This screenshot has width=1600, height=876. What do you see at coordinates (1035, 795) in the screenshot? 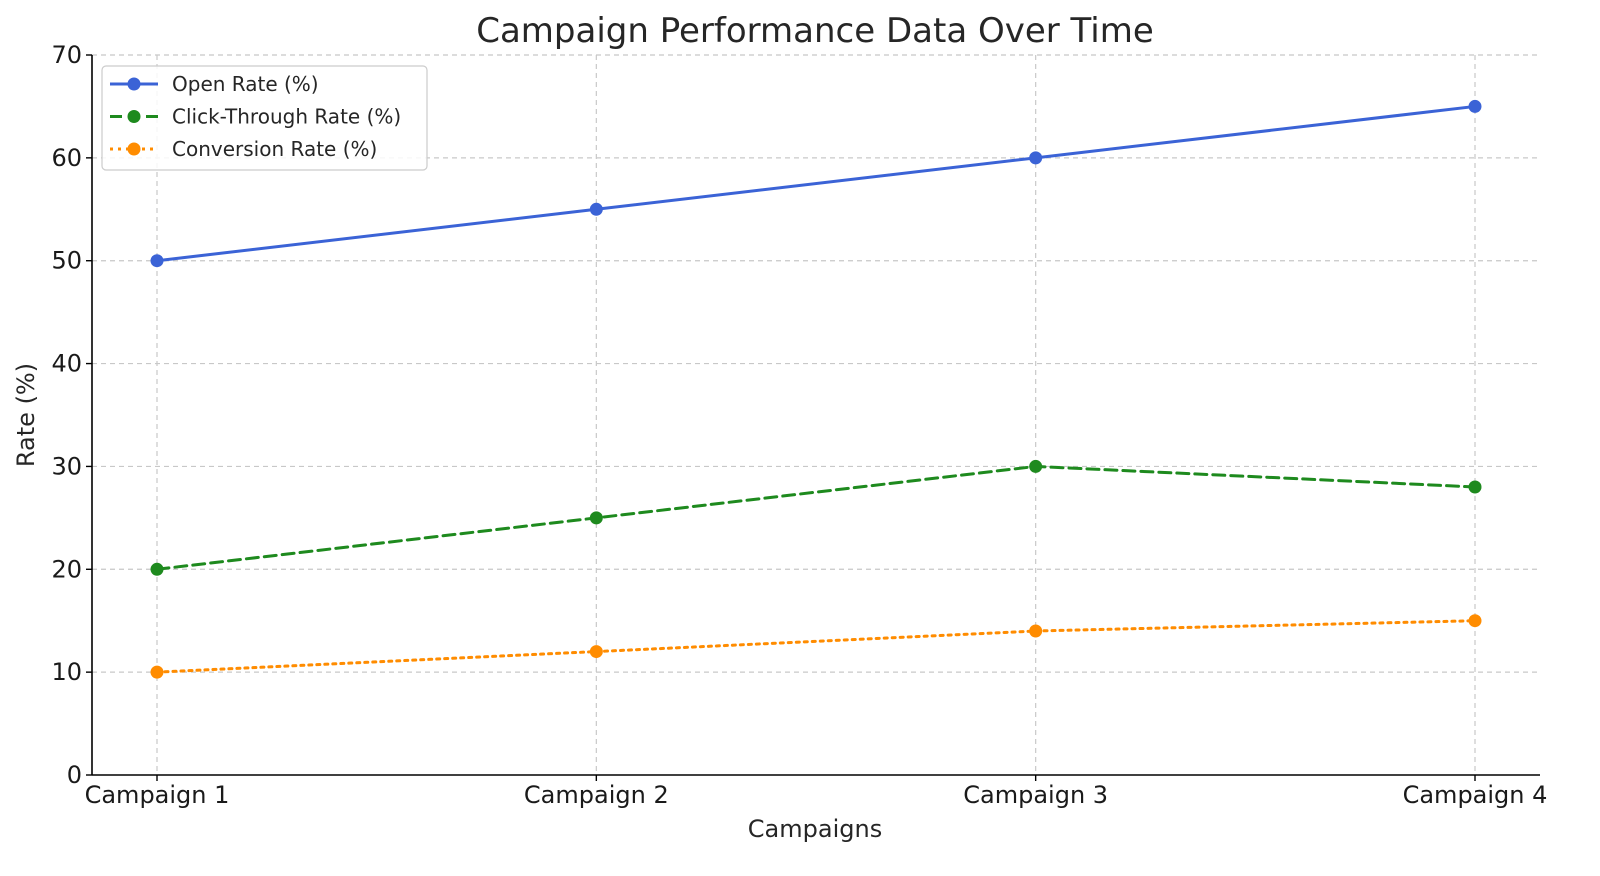
I see `x-tick-label: Campaign 3` at bounding box center [1035, 795].